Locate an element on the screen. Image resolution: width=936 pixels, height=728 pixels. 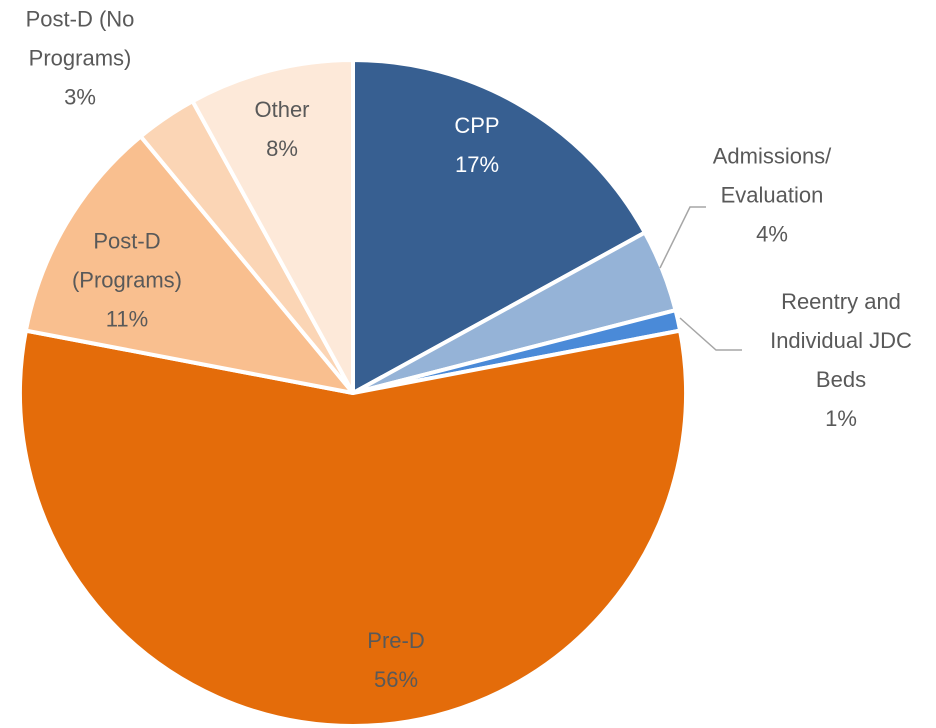
value-label: 8% is located at coordinates (282, 148).